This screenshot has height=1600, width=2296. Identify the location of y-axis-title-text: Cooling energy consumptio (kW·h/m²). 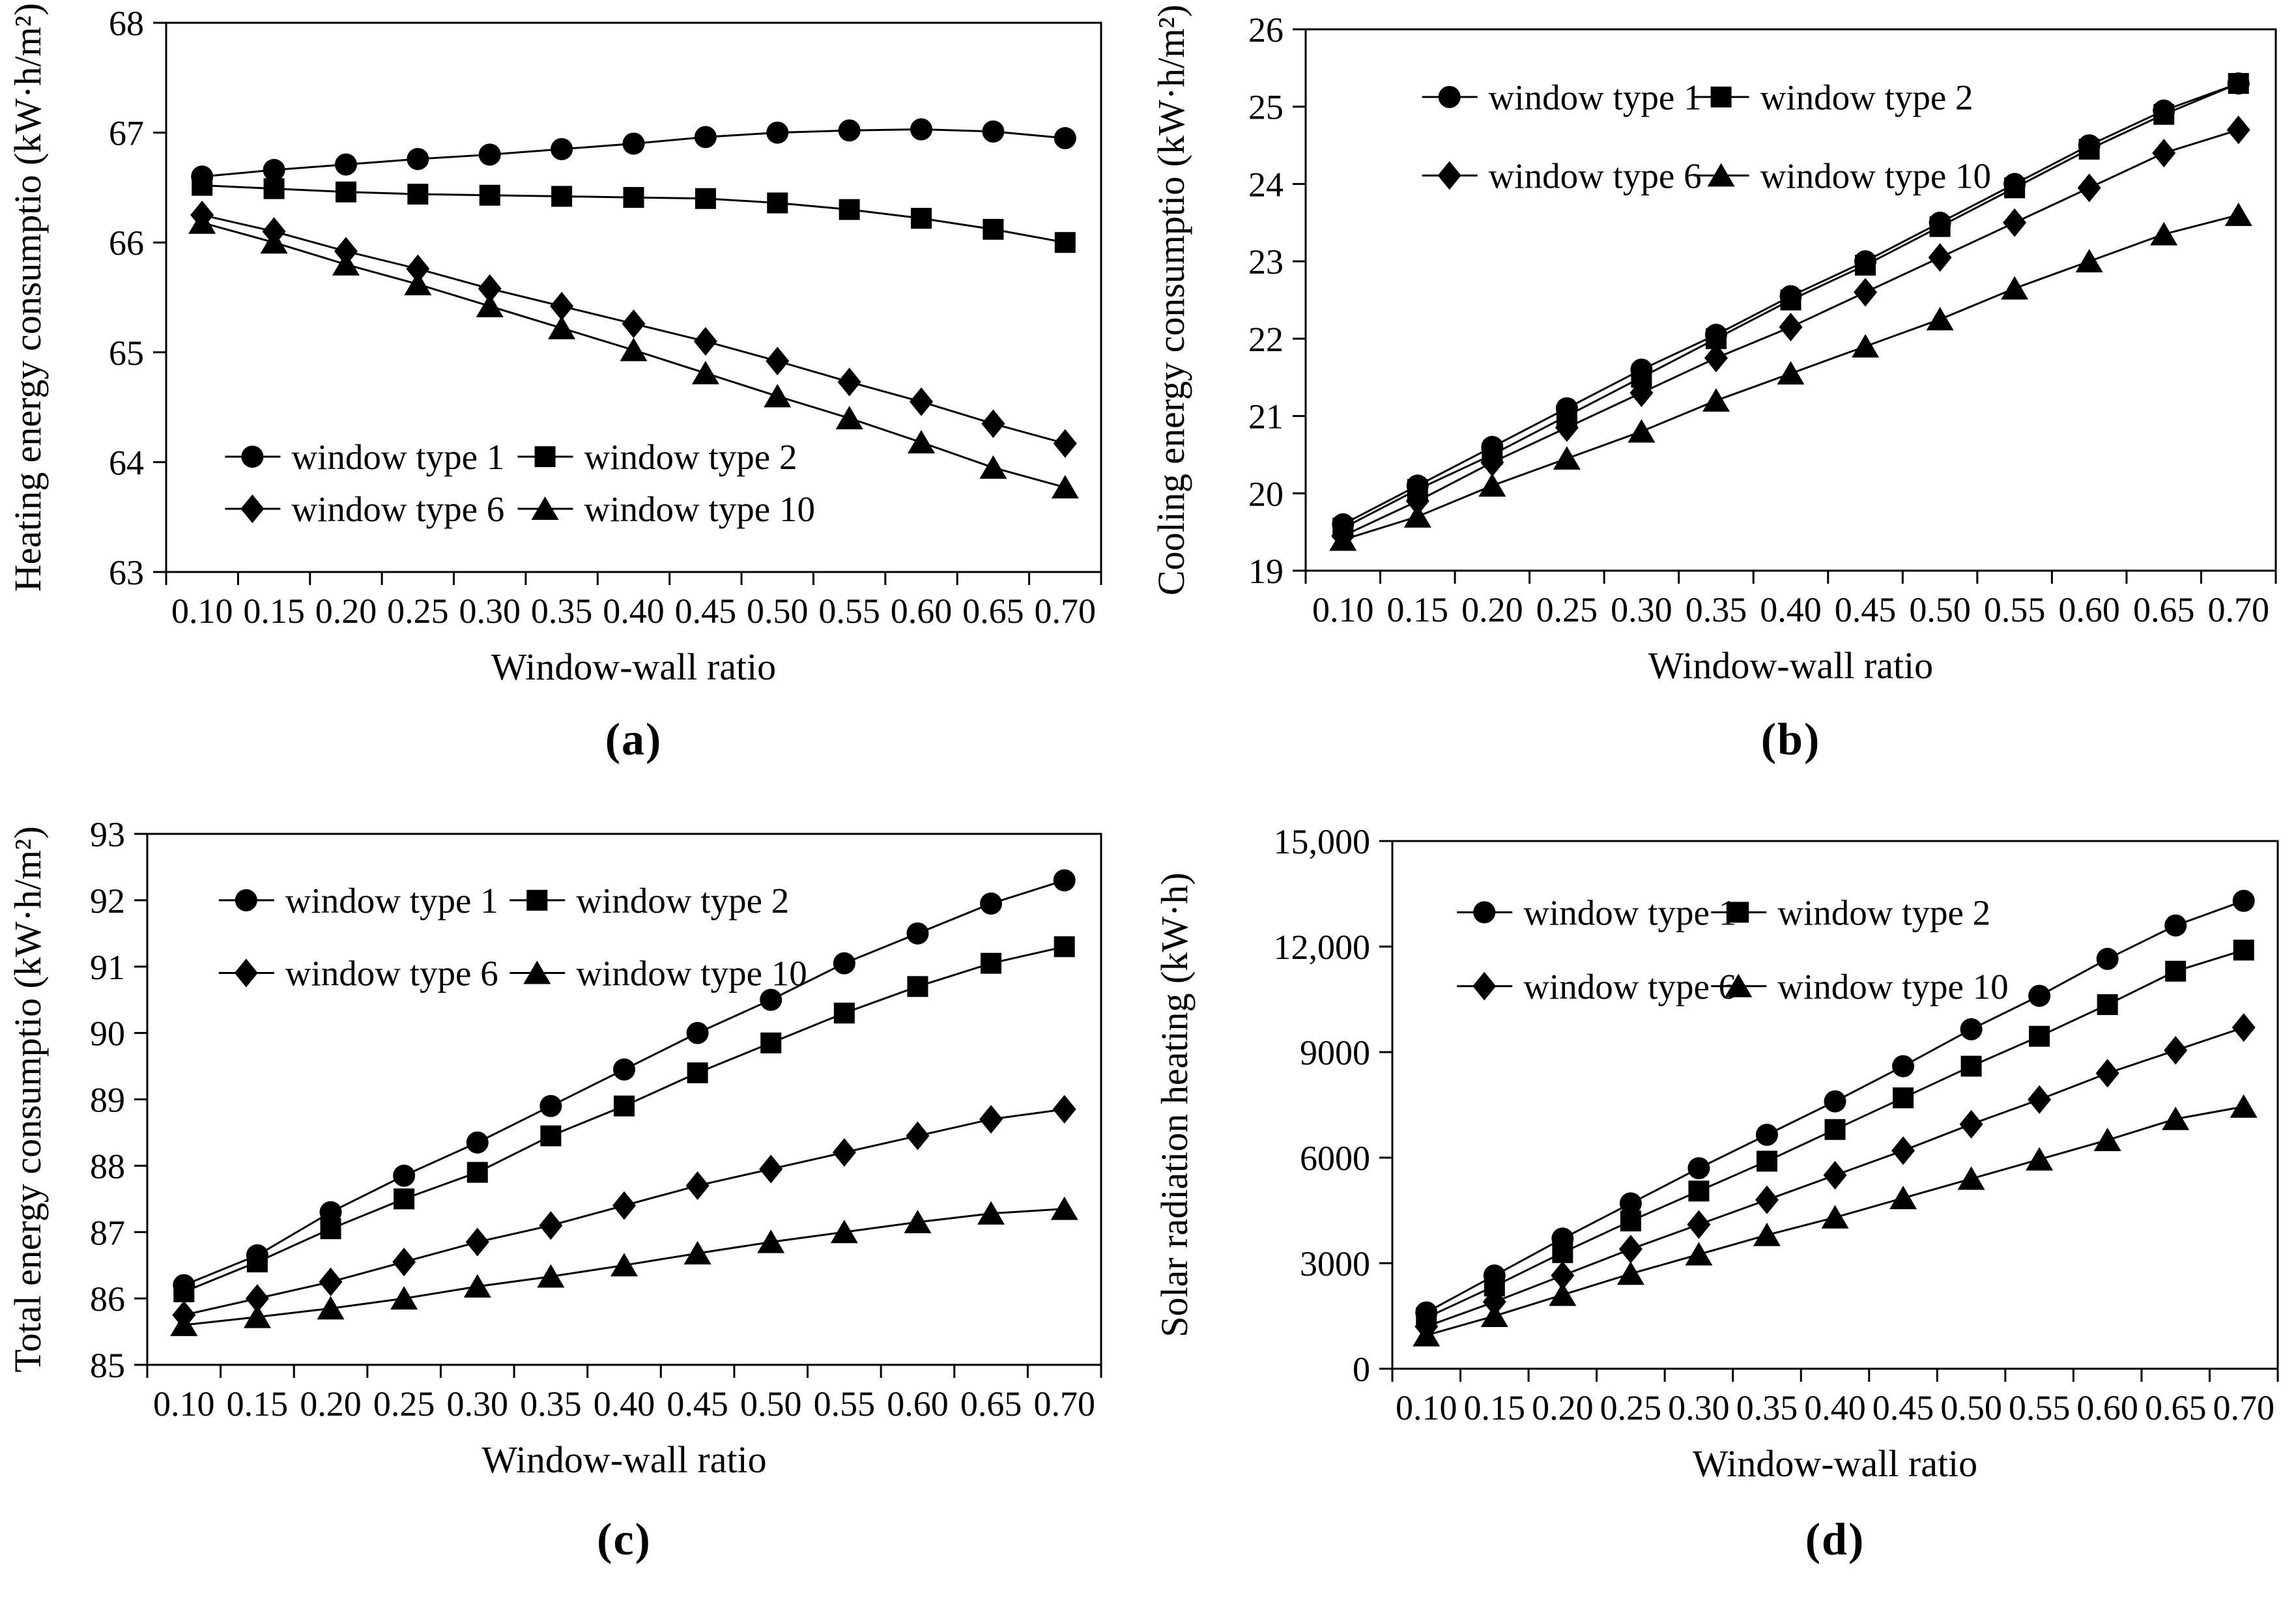
(1171, 300).